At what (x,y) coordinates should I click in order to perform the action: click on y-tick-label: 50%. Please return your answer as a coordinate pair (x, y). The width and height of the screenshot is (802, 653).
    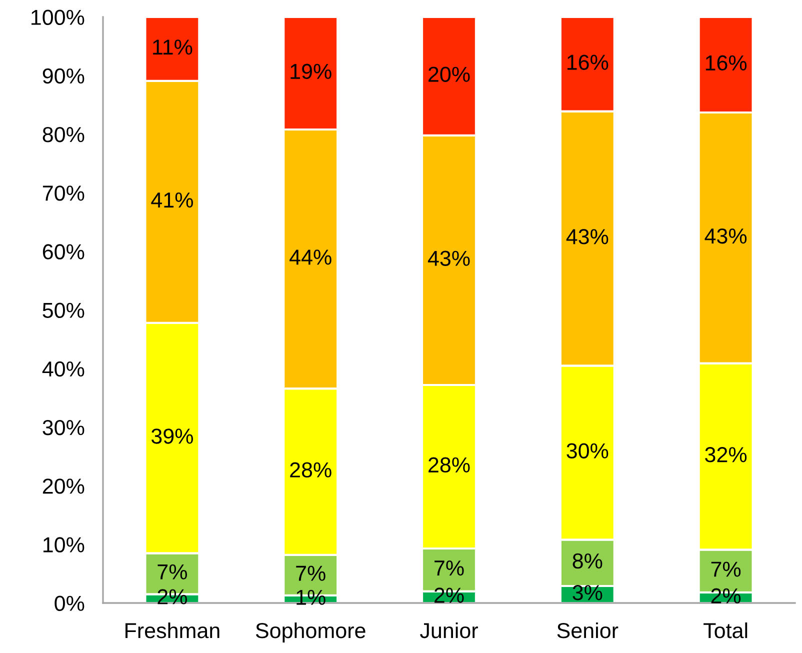
    Looking at the image, I should click on (63, 310).